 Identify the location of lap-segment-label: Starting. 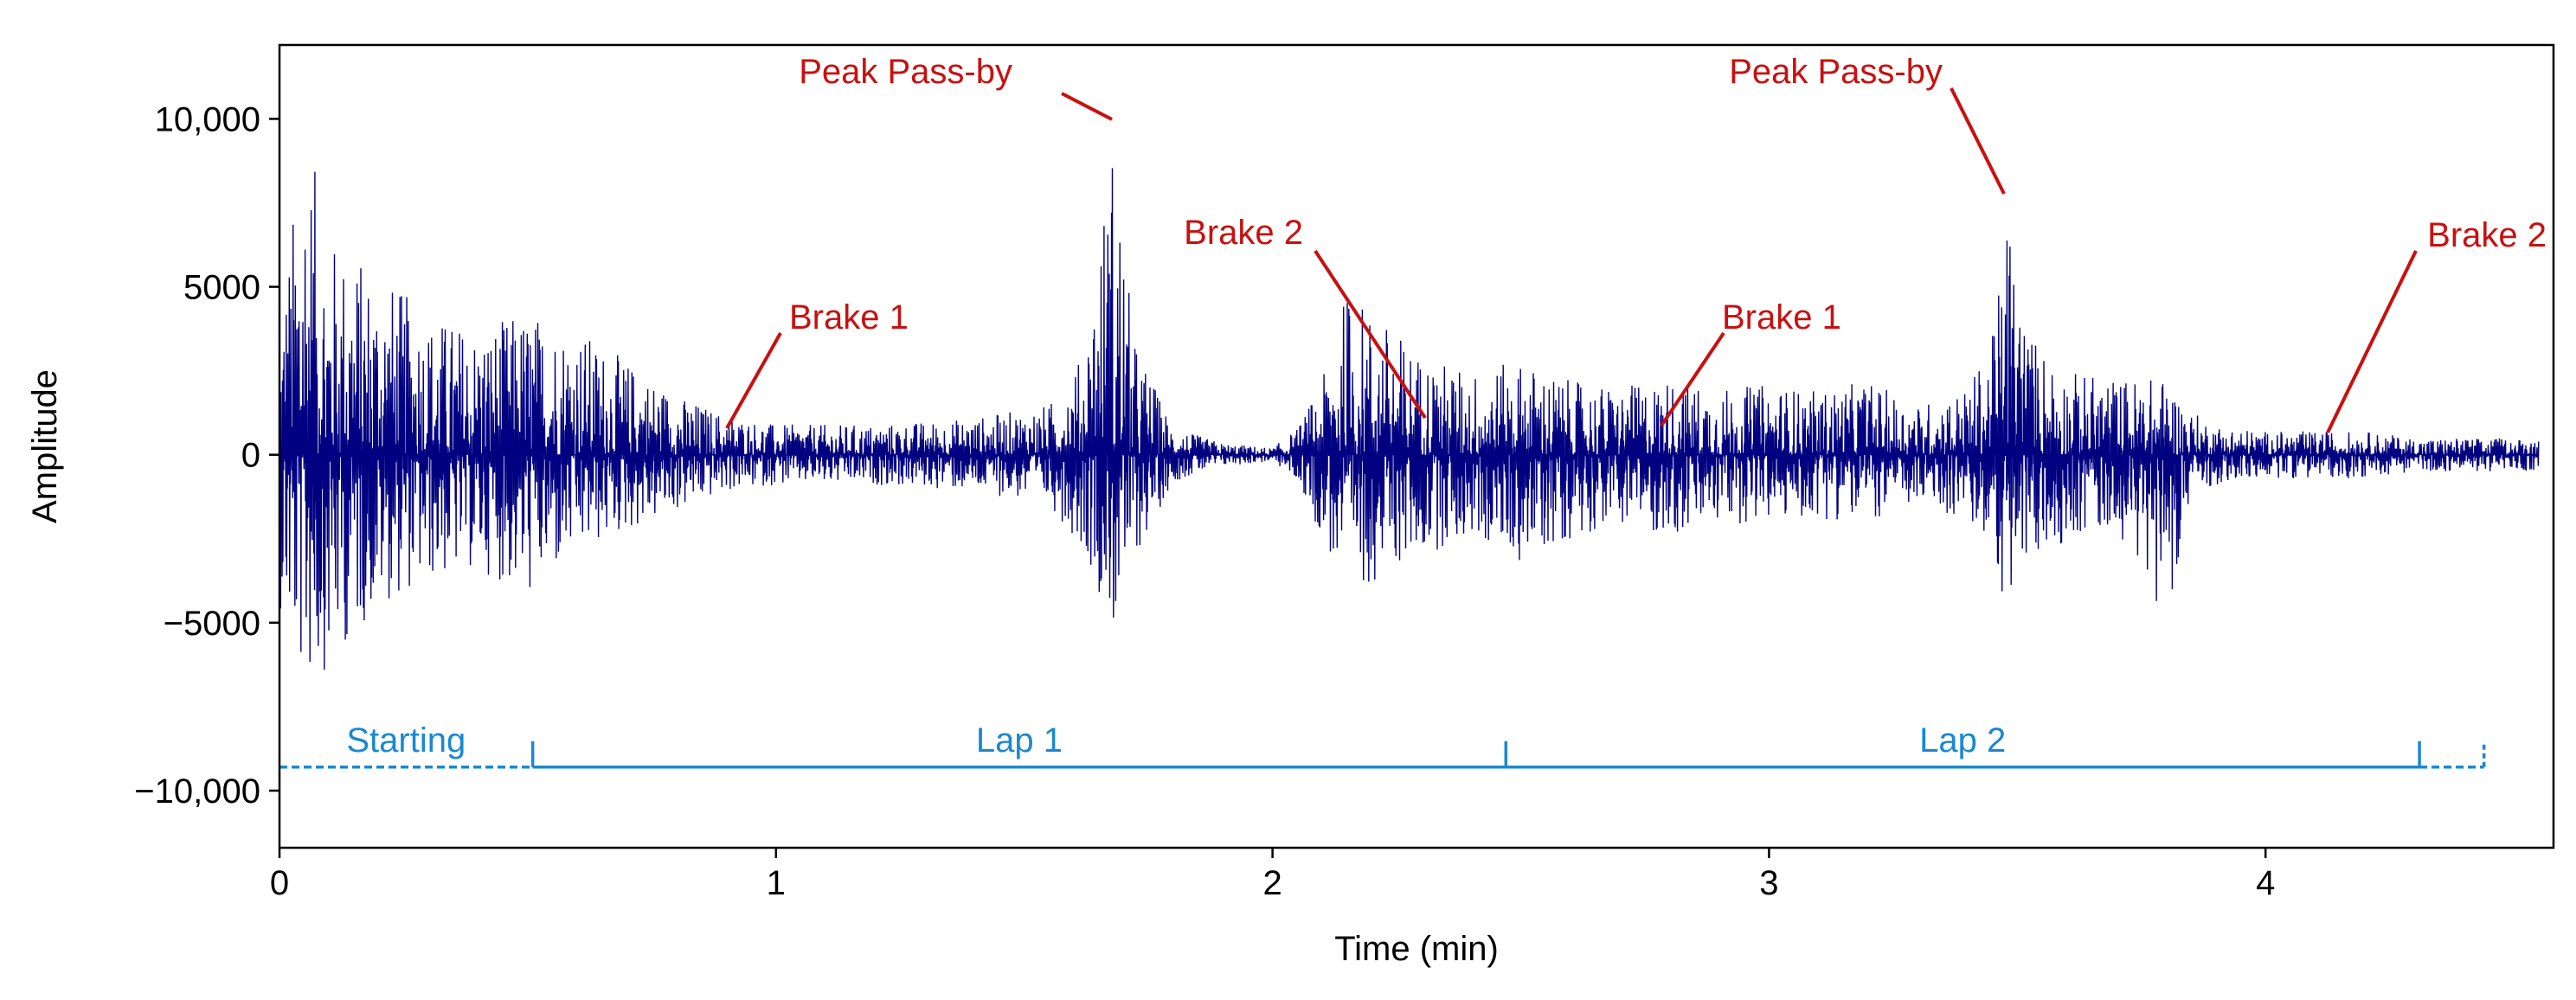
(406, 740).